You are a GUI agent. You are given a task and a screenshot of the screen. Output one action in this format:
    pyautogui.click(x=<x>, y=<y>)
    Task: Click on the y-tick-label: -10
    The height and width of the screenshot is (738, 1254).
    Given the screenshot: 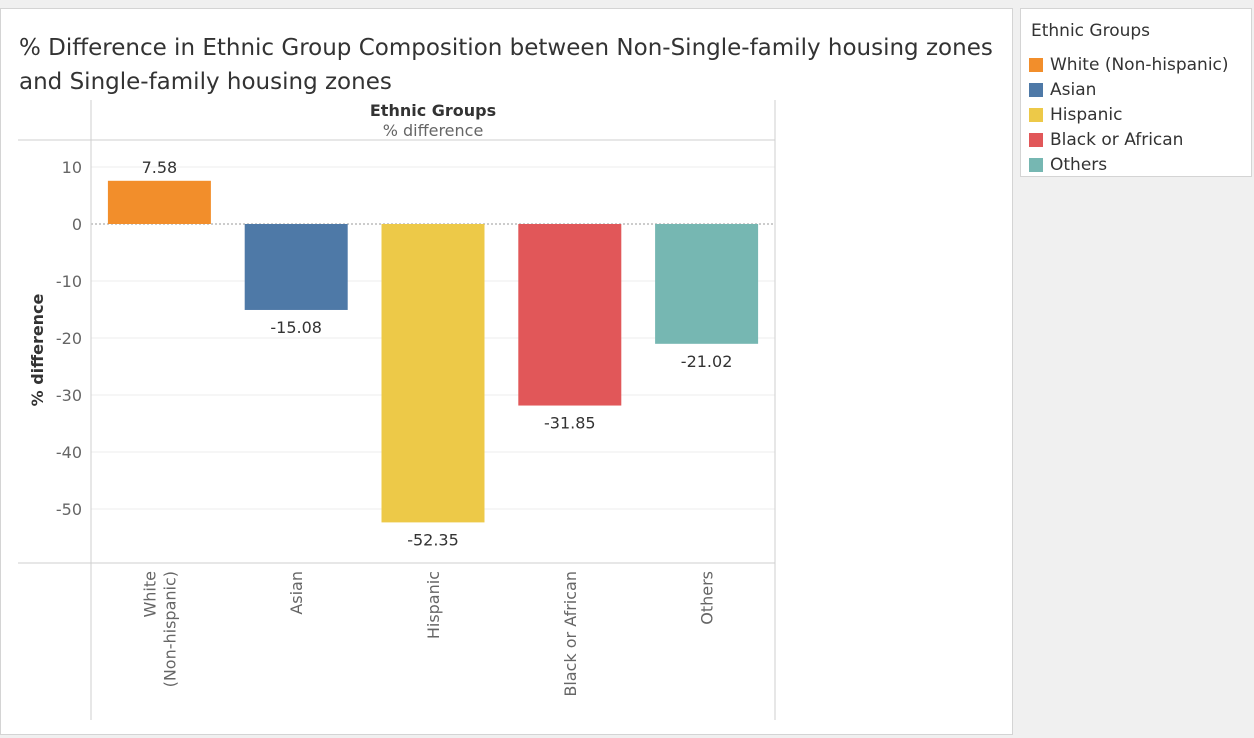 What is the action you would take?
    pyautogui.click(x=69, y=281)
    